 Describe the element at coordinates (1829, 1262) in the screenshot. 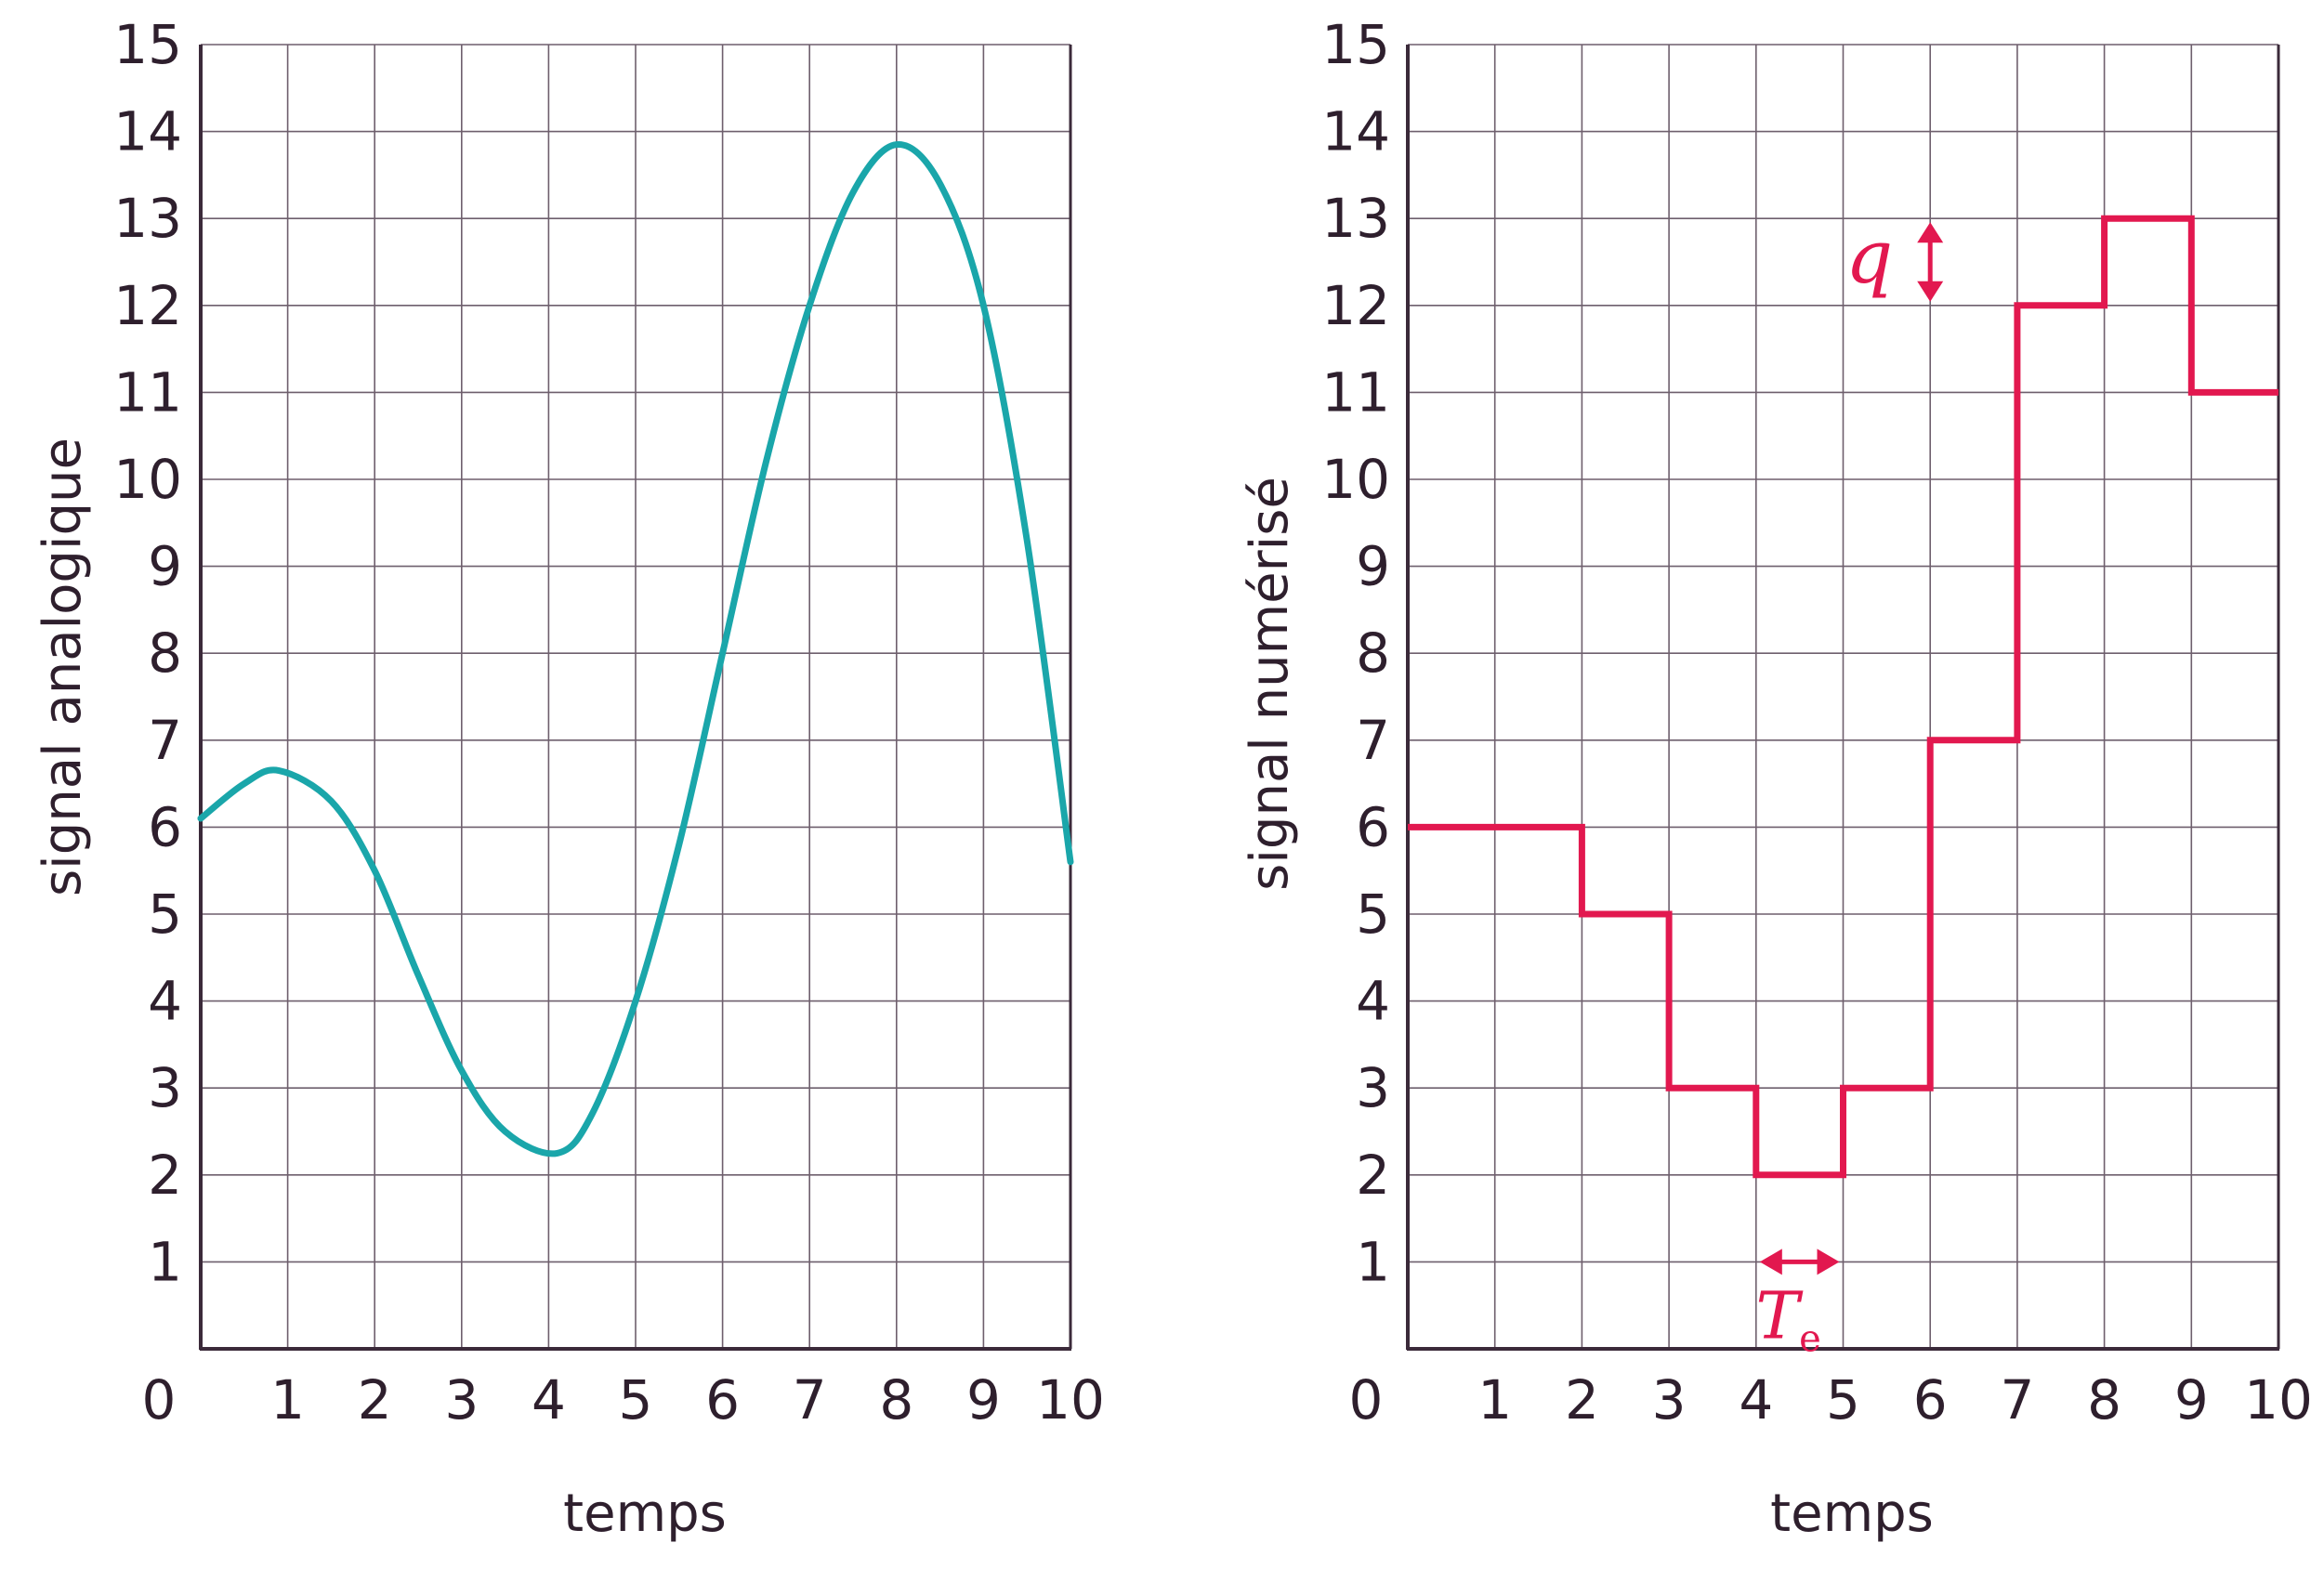

I see `te-arrow-head-right` at that location.